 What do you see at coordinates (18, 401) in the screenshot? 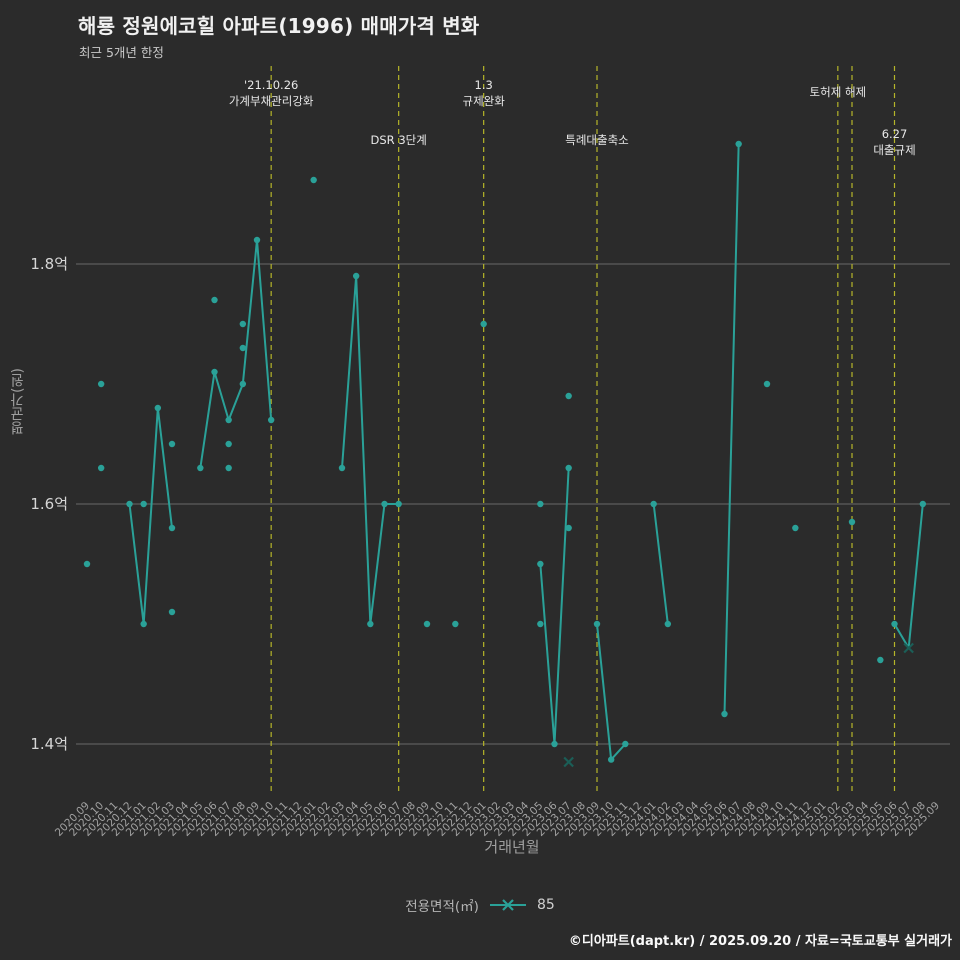
I see `y-axis-label: 평균가(원)` at bounding box center [18, 401].